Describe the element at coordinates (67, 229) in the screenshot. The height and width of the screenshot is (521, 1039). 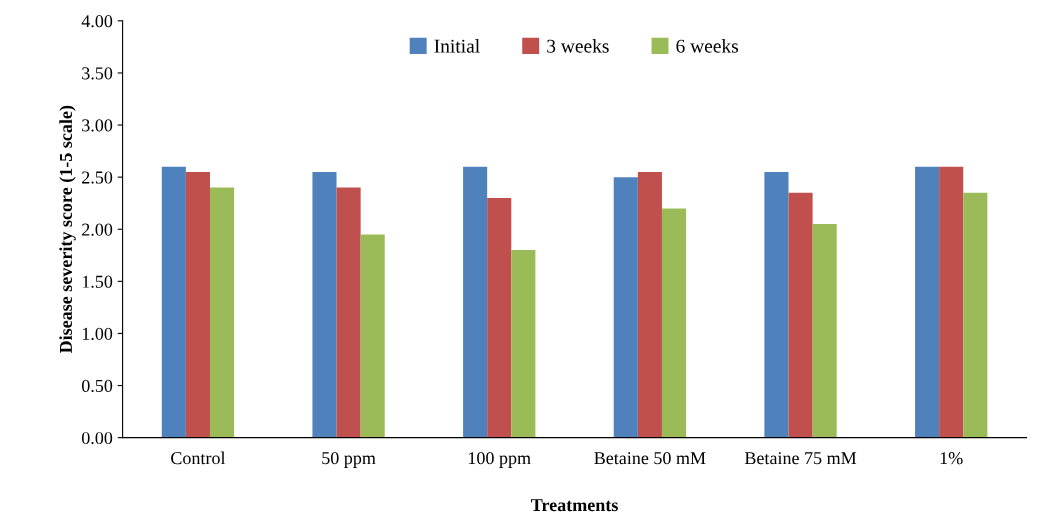
I see `y-axis-title: Disease severity score (1-5 scale)` at that location.